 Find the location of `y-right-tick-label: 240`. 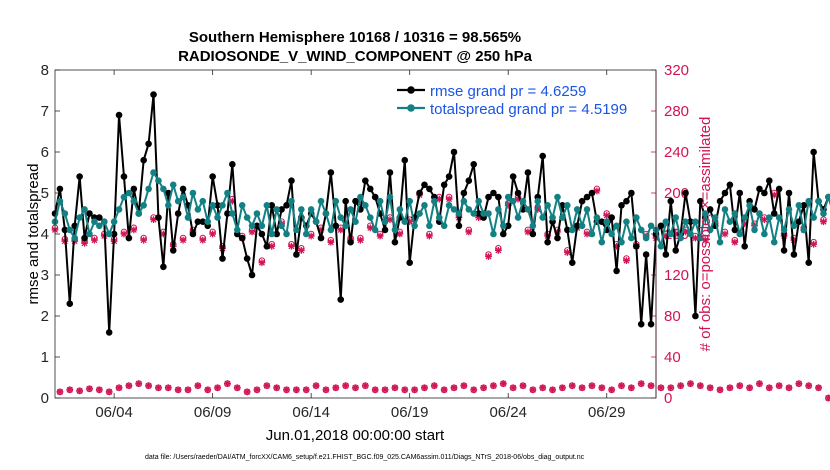

y-right-tick-label: 240 is located at coordinates (676, 152).